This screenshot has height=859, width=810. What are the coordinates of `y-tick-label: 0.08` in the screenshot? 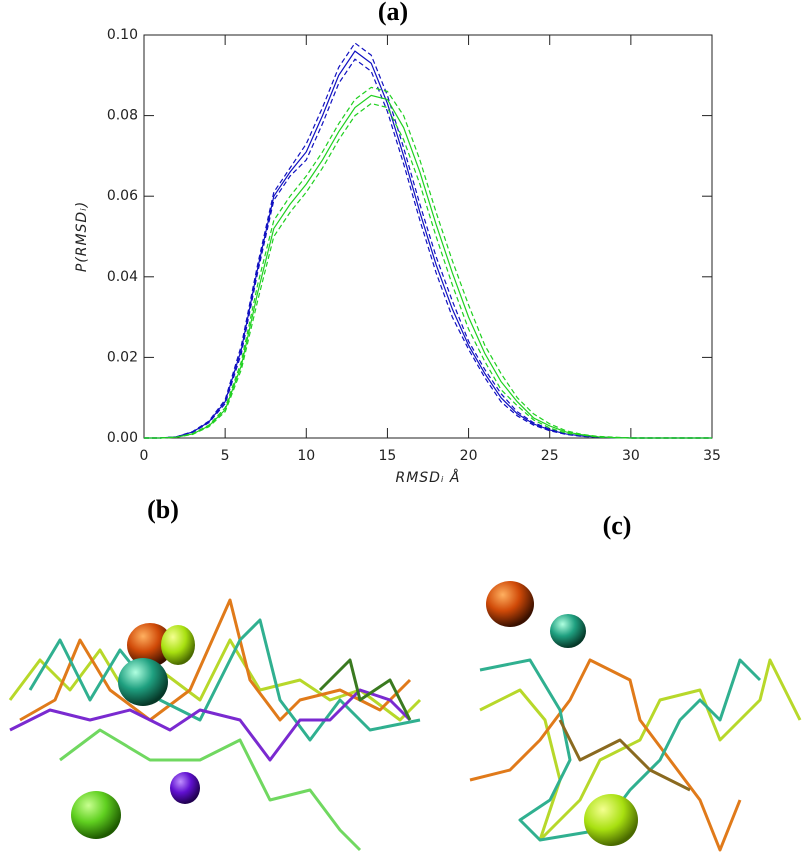 It's located at (122, 116).